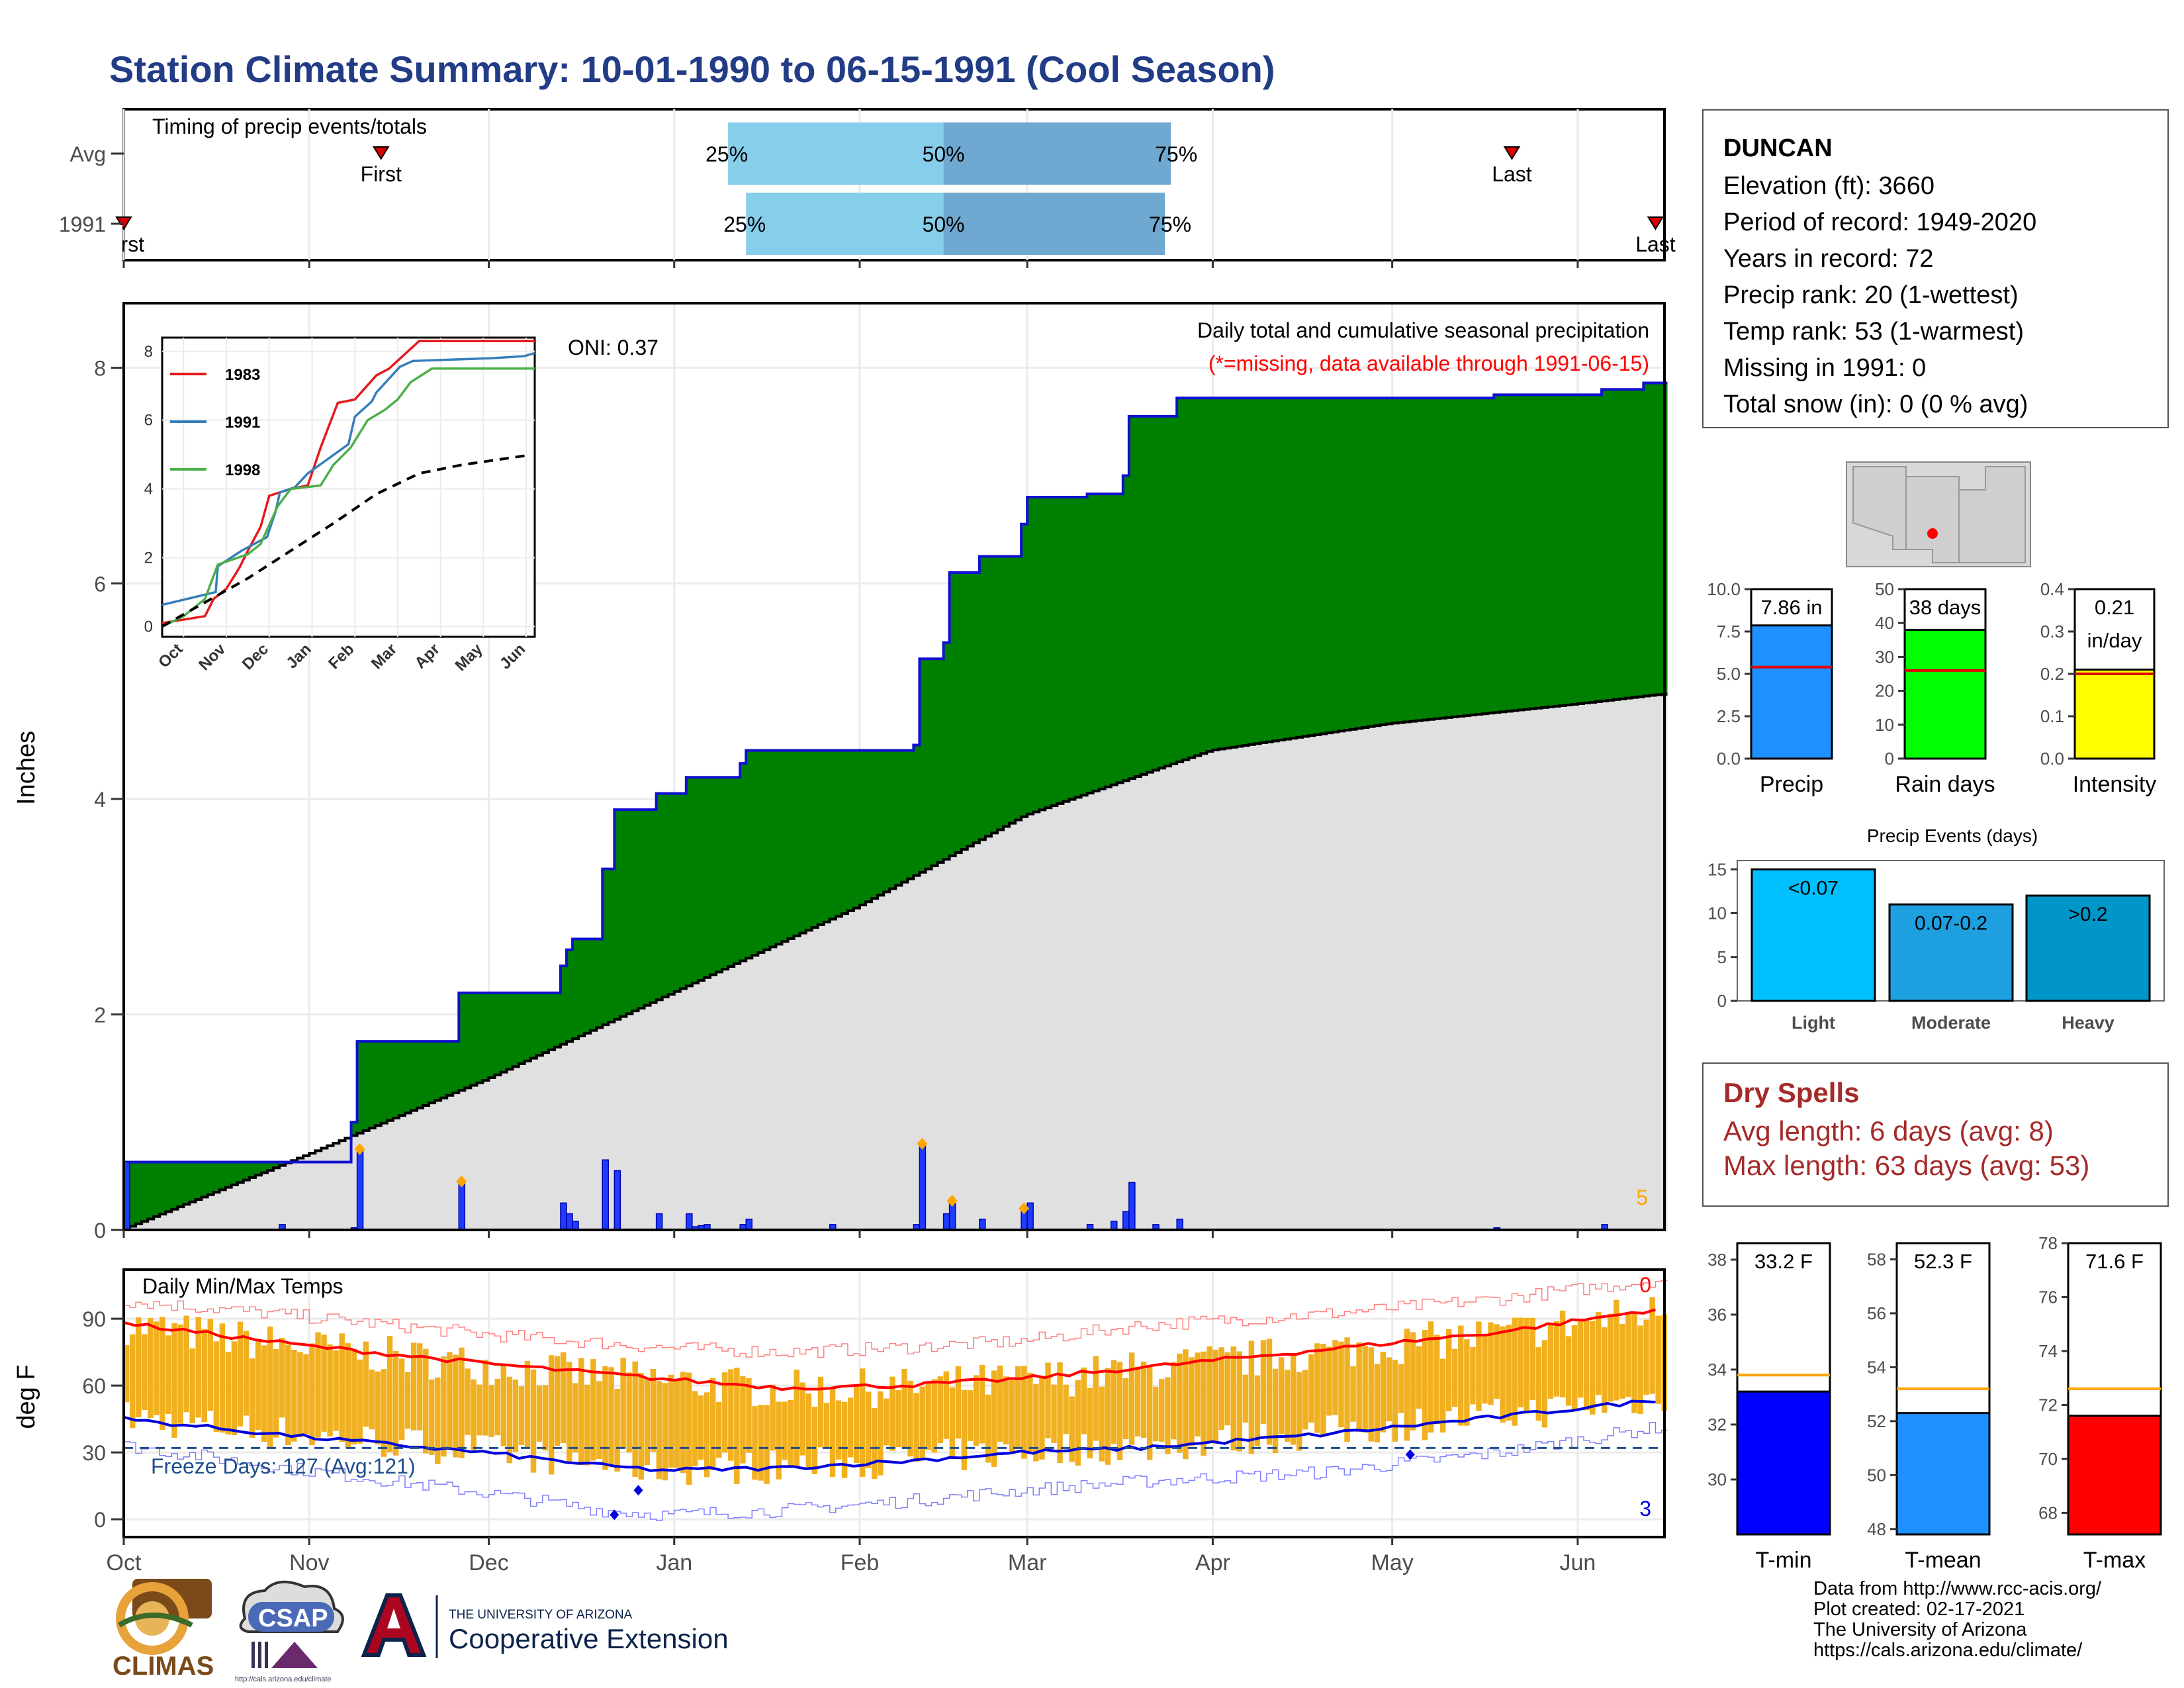 The image size is (2184, 1688). What do you see at coordinates (1213, 1562) in the screenshot?
I see `x-tick-label: Apr` at bounding box center [1213, 1562].